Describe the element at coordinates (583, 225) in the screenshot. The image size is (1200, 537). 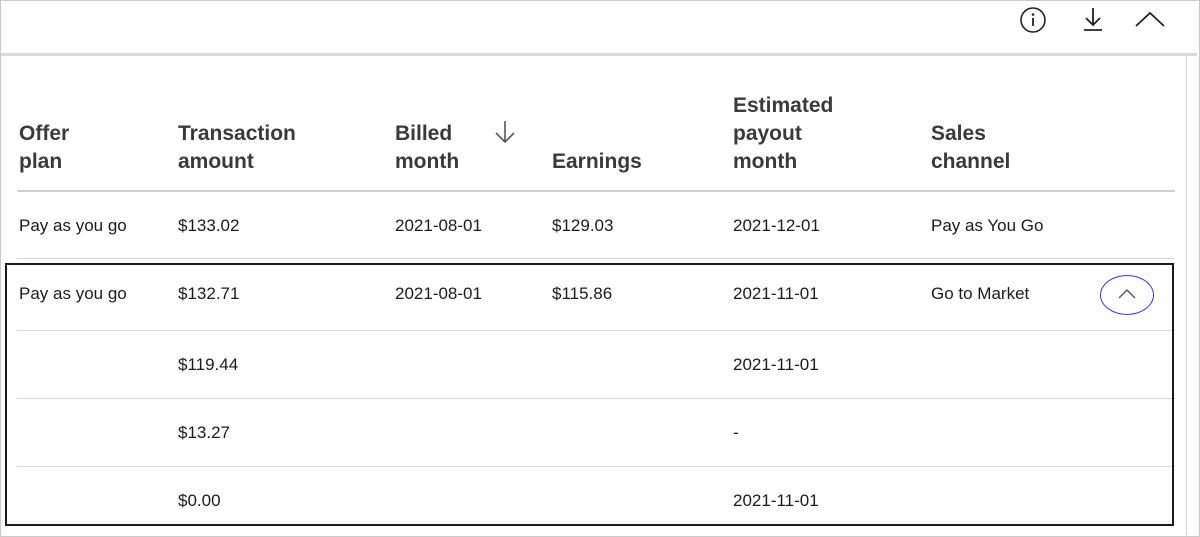
I see `cell-earnings: $129.03` at that location.